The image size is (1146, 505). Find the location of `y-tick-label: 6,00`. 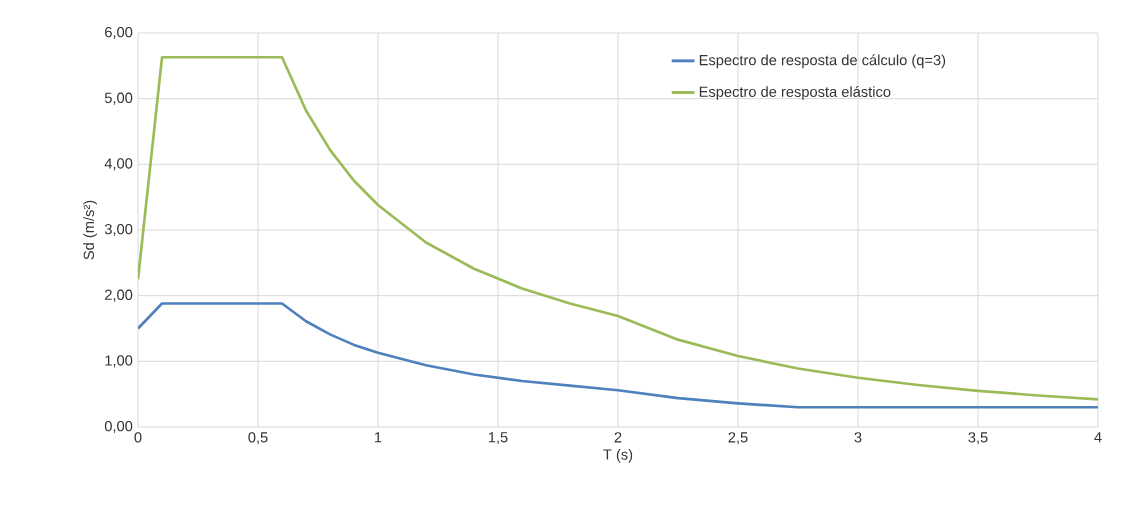

y-tick-label: 6,00 is located at coordinates (119, 33).